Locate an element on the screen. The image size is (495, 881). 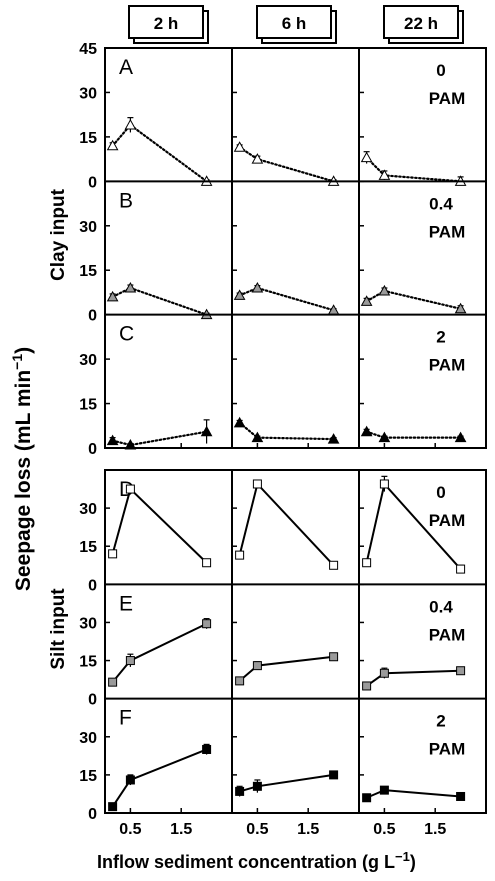
group-label-clay: Clay input is located at coordinates (58, 234).